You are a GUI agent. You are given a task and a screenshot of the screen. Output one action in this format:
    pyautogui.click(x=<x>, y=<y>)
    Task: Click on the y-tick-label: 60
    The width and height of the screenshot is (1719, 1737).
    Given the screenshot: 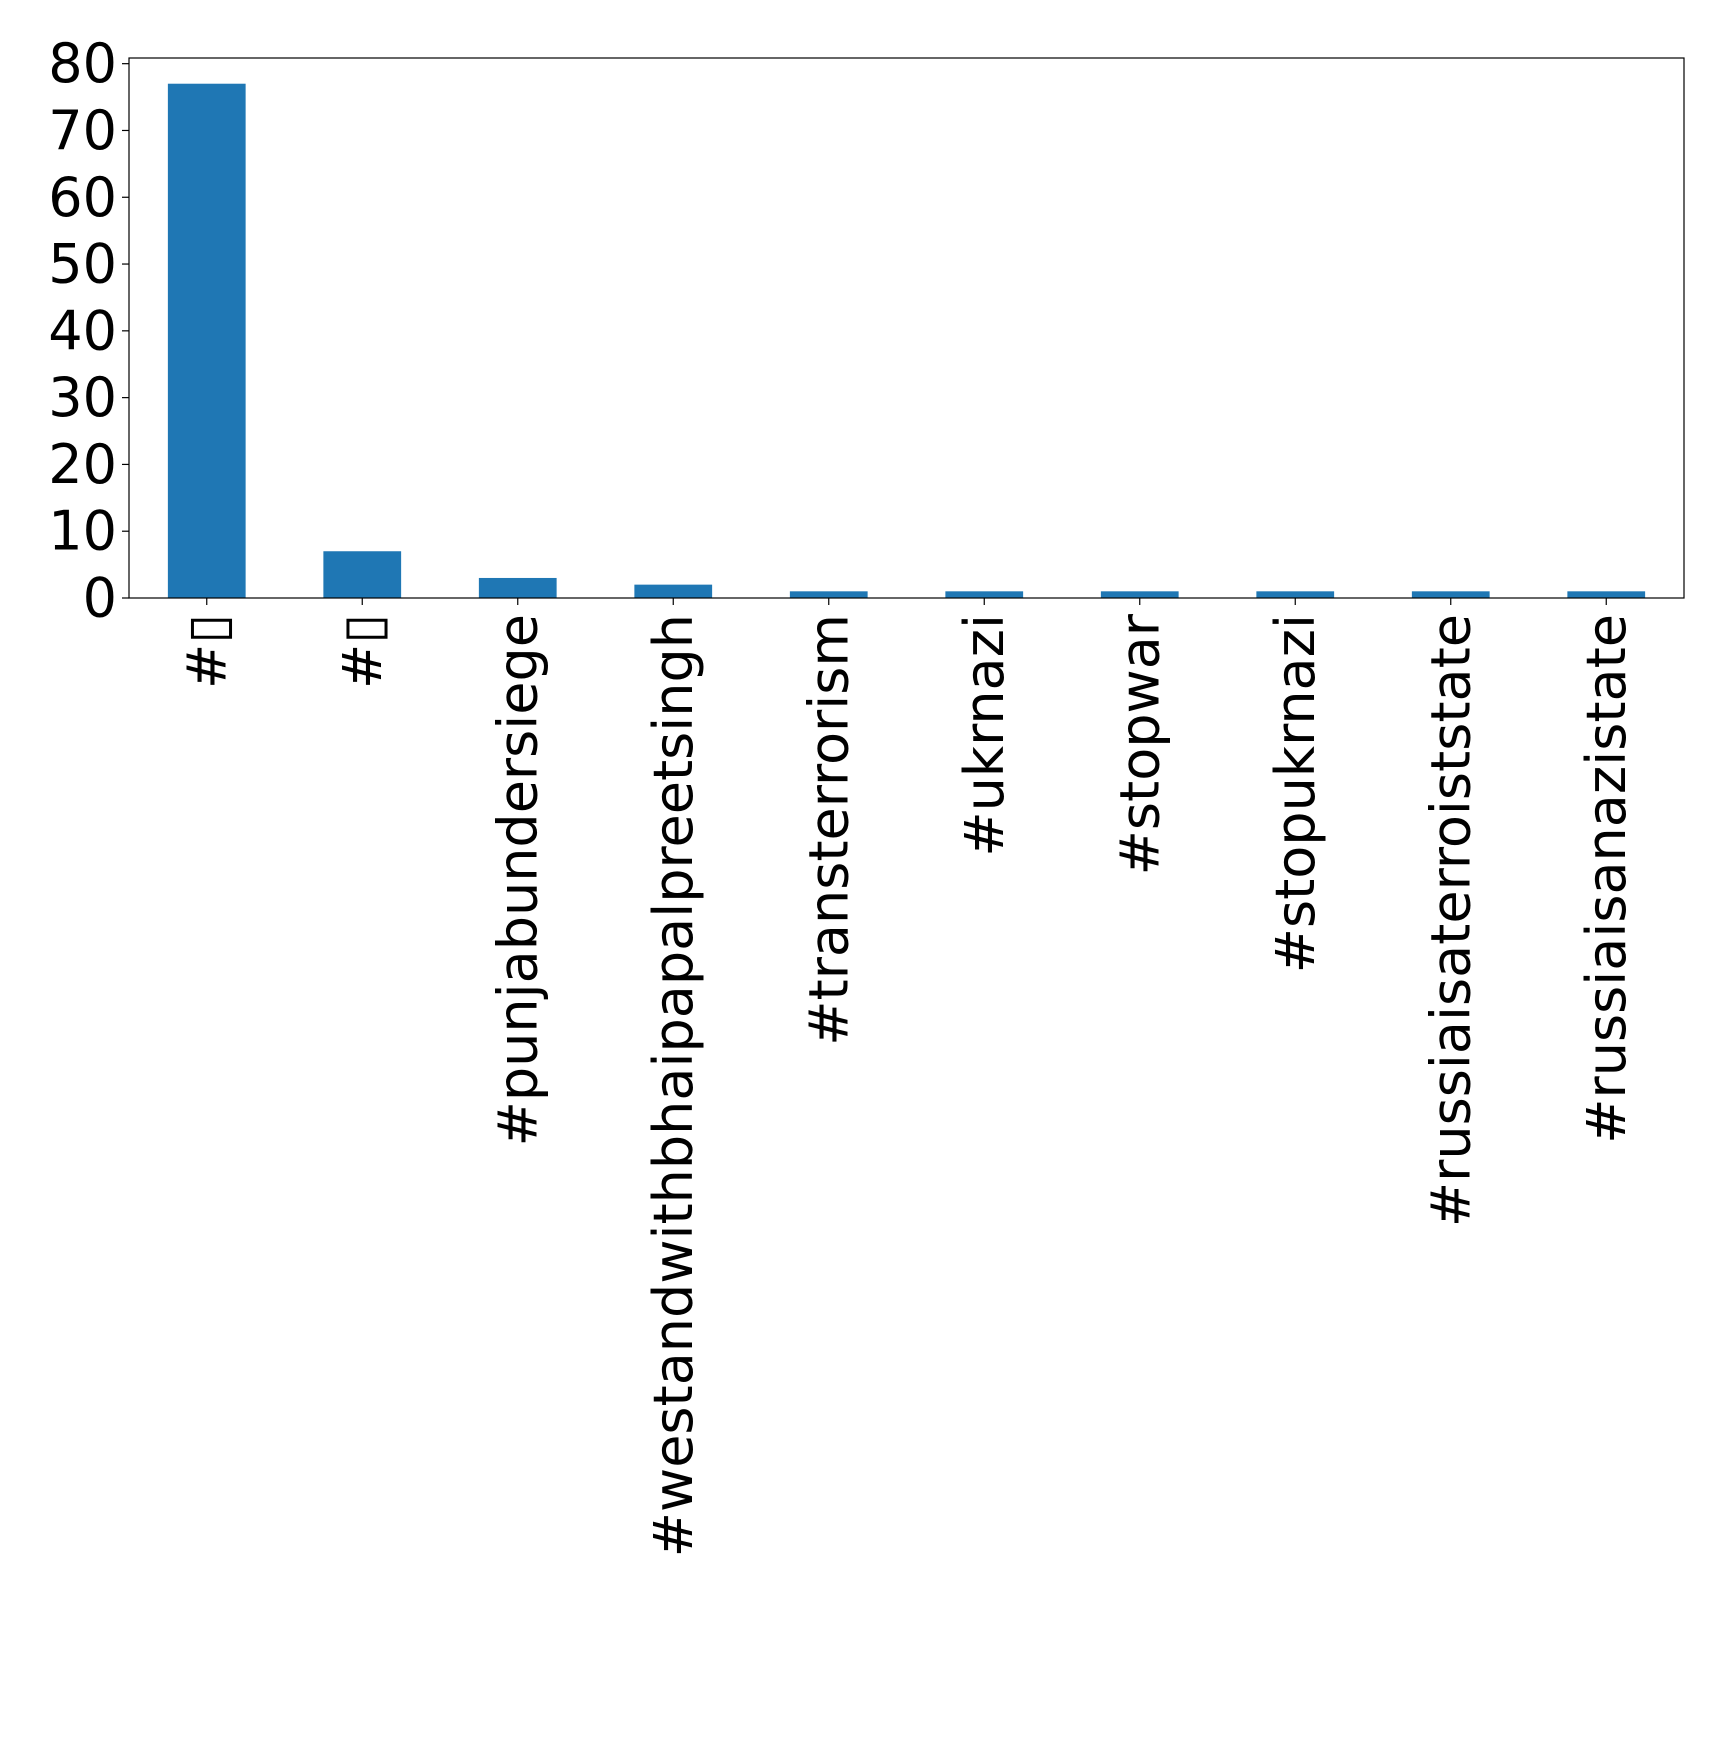 What is the action you would take?
    pyautogui.click(x=82, y=197)
    